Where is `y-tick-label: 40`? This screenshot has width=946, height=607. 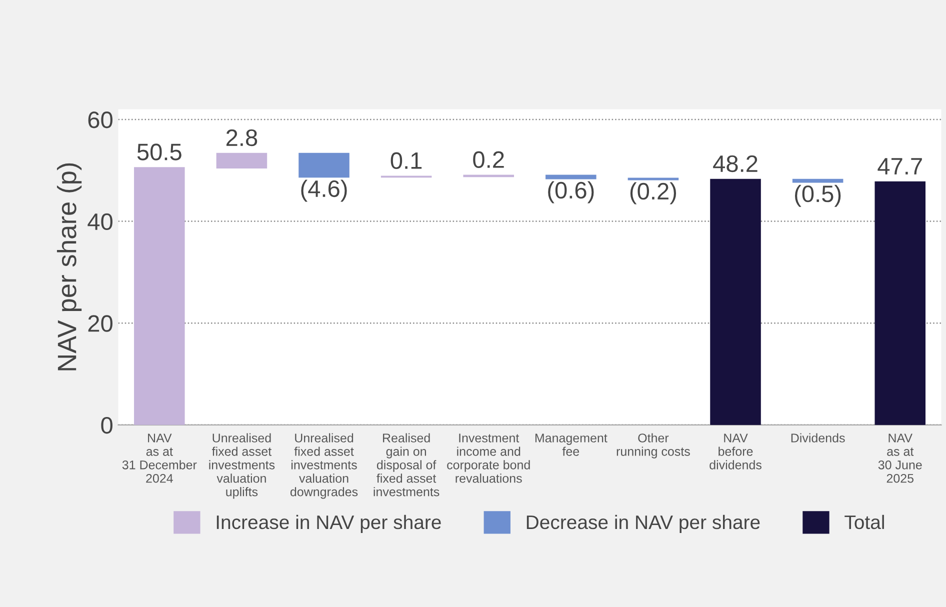 y-tick-label: 40 is located at coordinates (100, 221).